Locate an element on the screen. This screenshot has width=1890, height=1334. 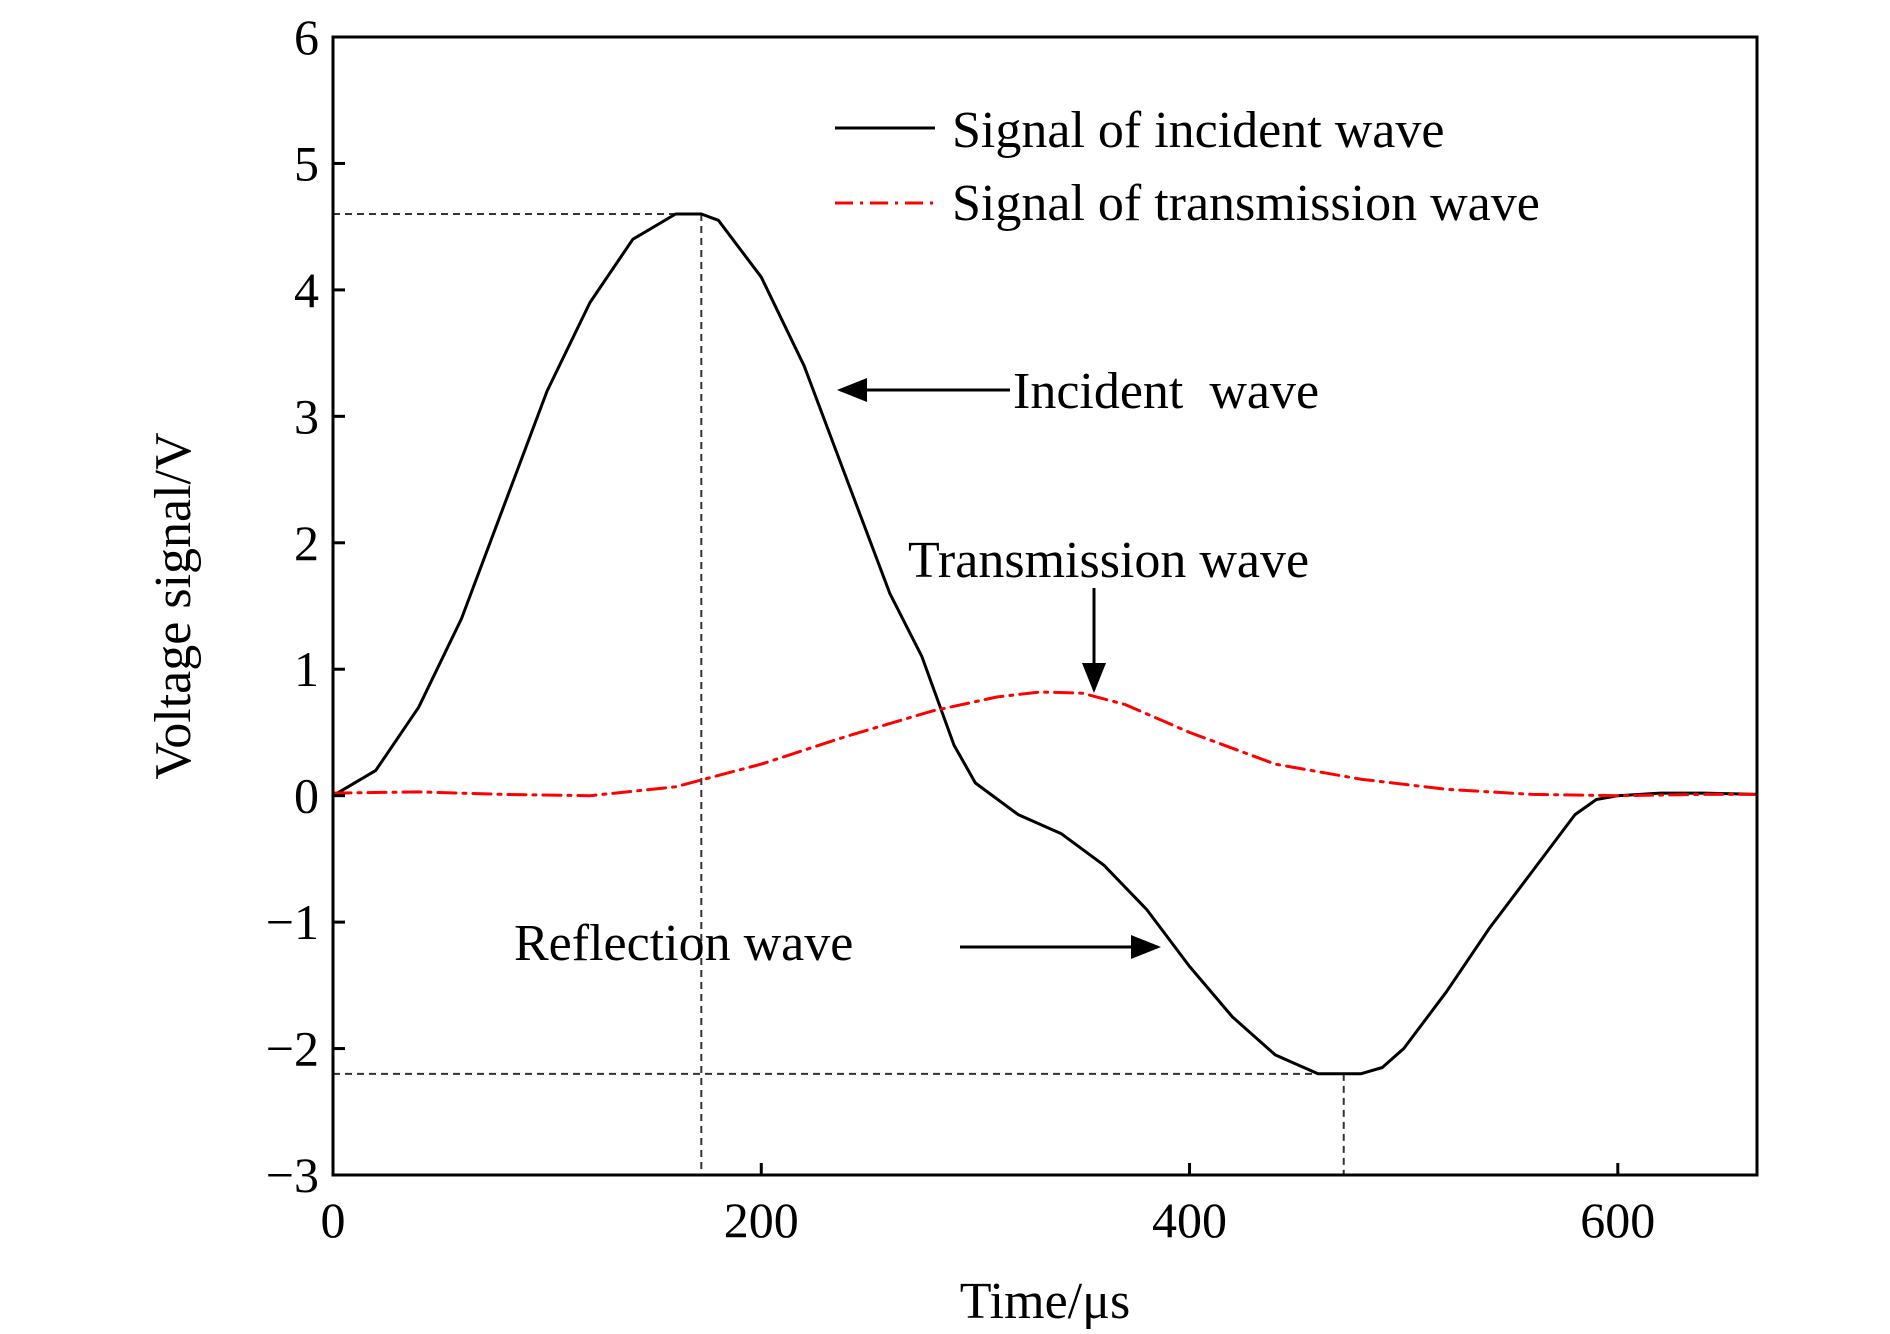
x-tick-label: 0 is located at coordinates (333, 1220).